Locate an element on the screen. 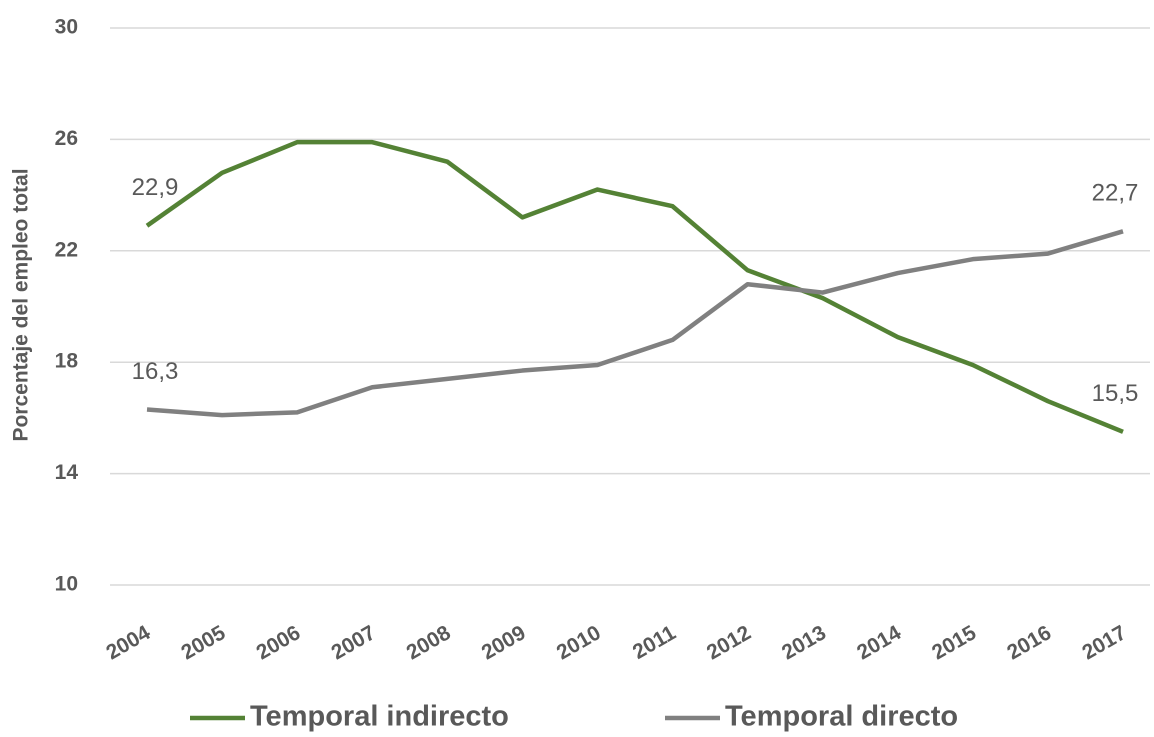  x-tick-label: 2012 is located at coordinates (729, 642).